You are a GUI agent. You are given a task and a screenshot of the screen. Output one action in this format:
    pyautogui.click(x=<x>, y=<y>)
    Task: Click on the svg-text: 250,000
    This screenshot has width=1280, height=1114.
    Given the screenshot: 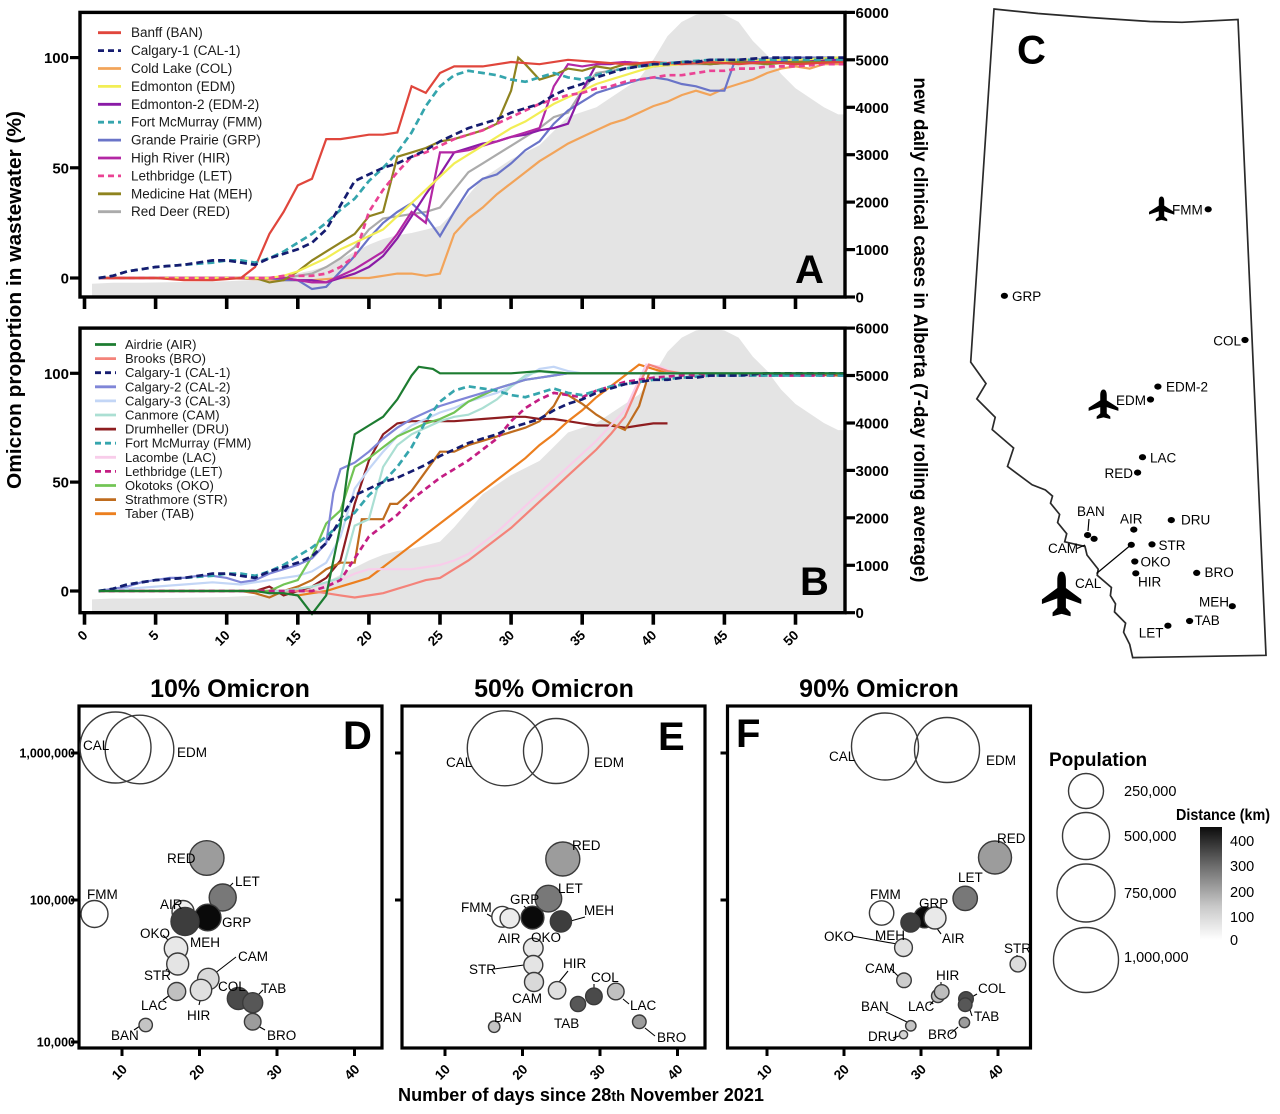 What is the action you would take?
    pyautogui.click(x=1150, y=792)
    